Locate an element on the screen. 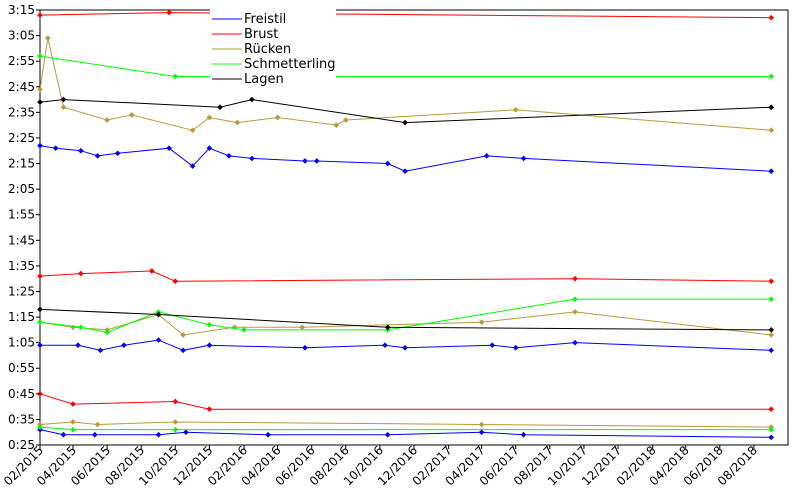  legend-background is located at coordinates (273, 46).